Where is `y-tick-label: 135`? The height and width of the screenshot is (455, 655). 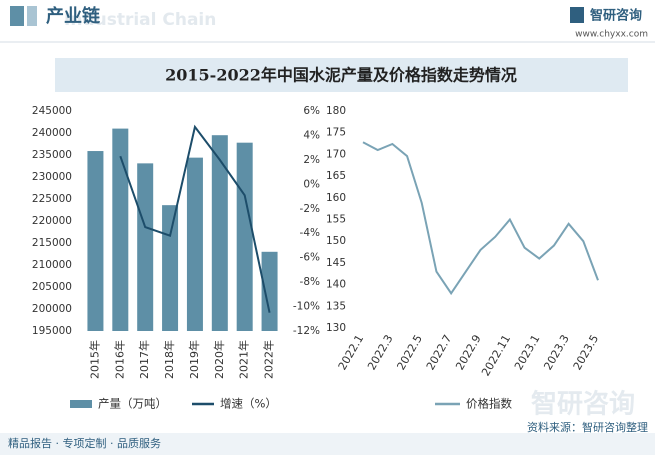 y-tick-label: 135 is located at coordinates (336, 306).